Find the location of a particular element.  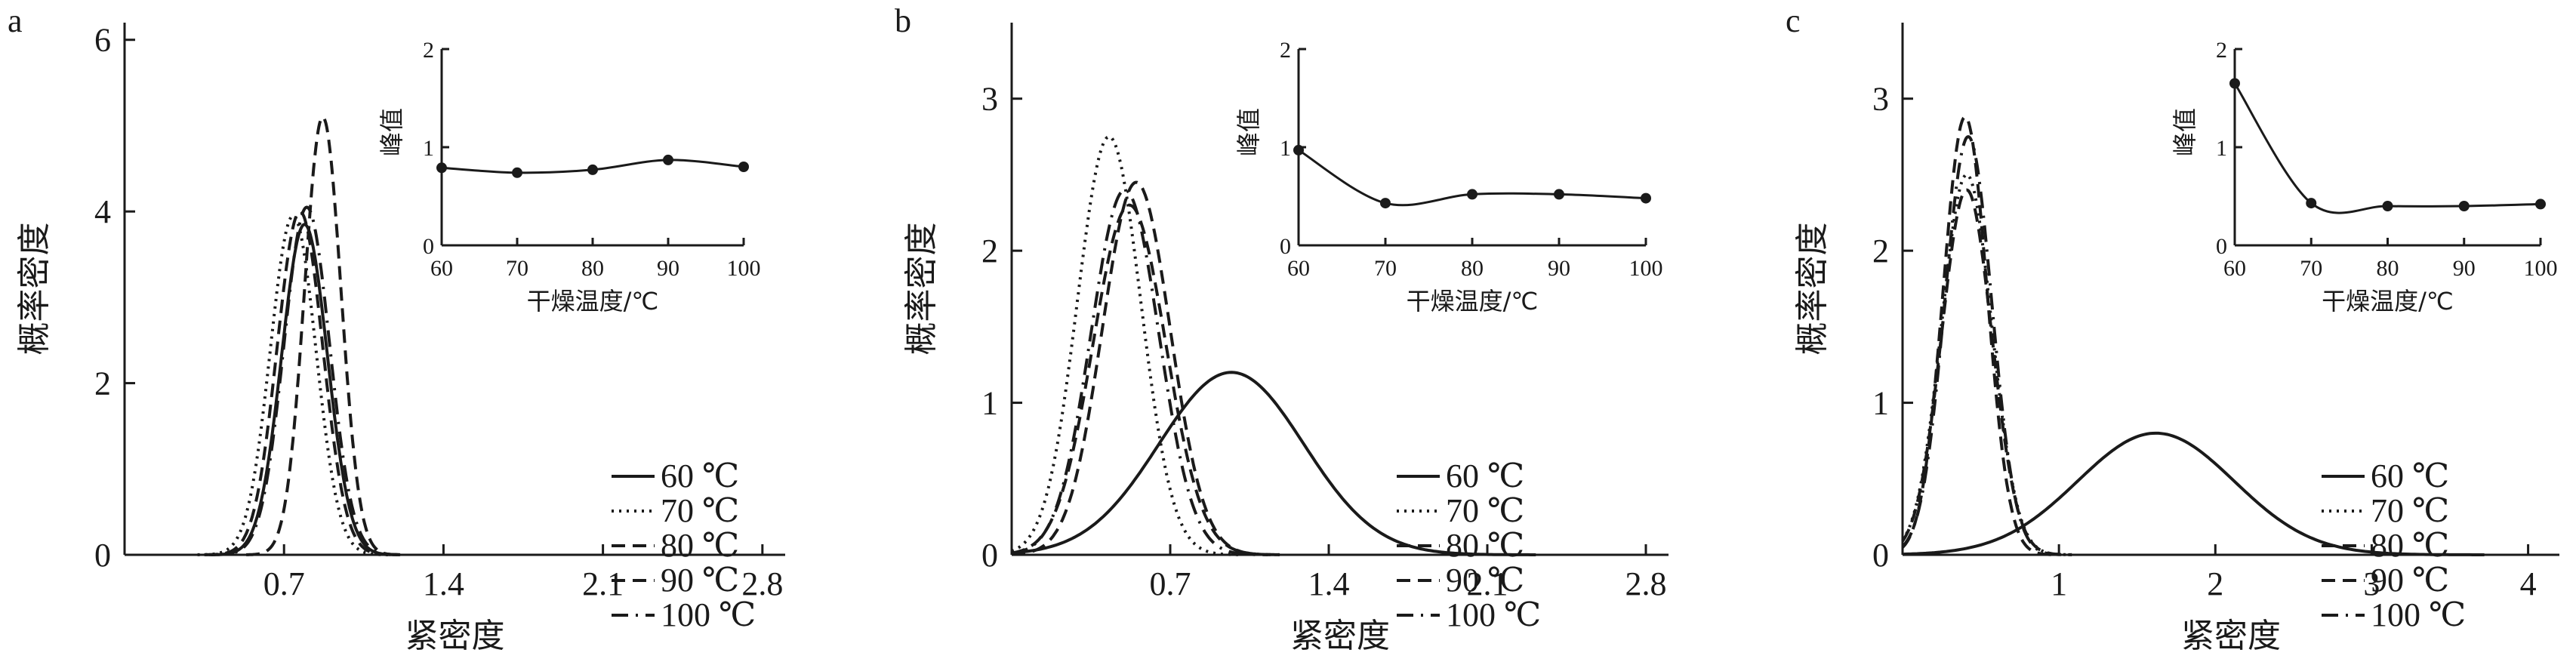

inset-y-tick-label-a: 0 is located at coordinates (428, 246).